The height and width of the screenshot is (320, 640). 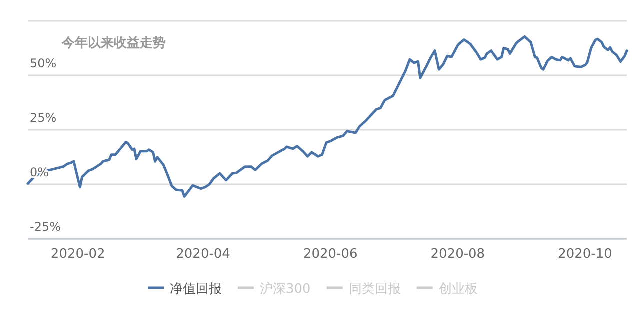 What do you see at coordinates (43, 63) in the screenshot?
I see `y-tick-label: 50%` at bounding box center [43, 63].